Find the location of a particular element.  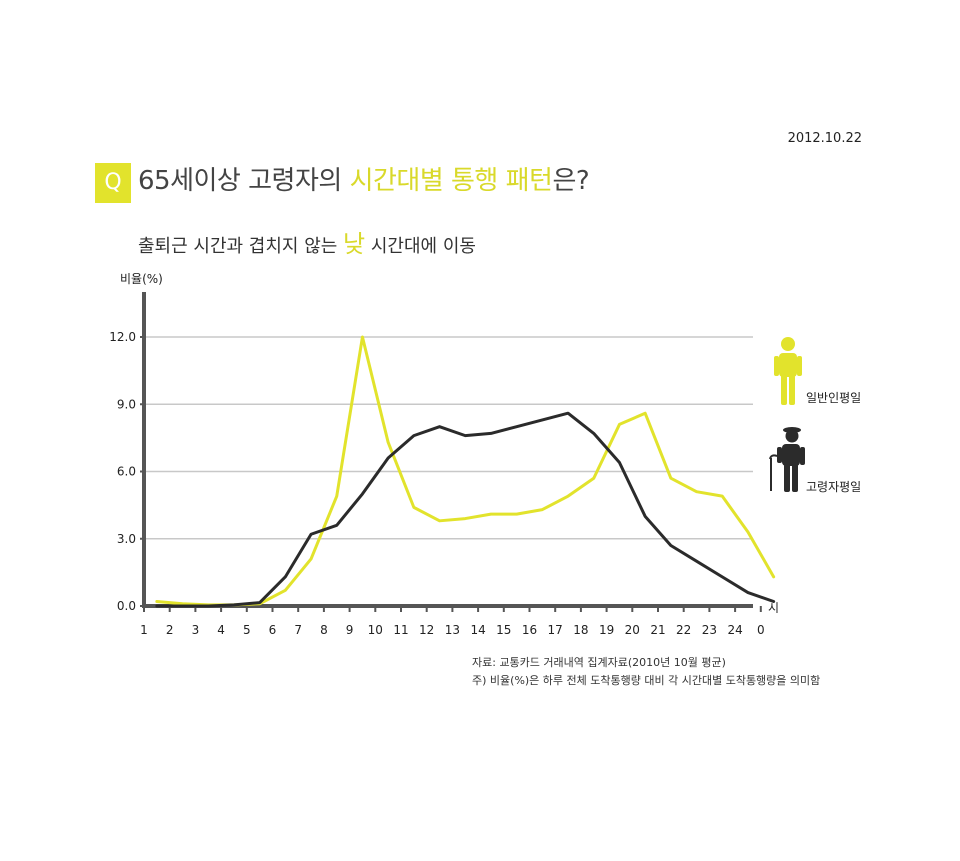

x-tick-label: 12 is located at coordinates (426, 630).